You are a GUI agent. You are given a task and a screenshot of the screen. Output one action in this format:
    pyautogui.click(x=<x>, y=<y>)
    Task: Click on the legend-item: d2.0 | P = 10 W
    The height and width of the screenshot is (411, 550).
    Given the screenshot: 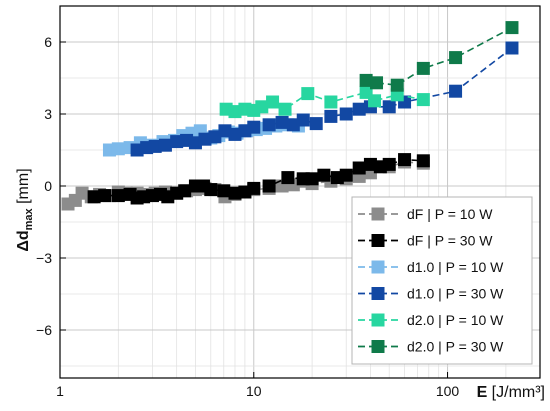 What is the action you would take?
    pyautogui.click(x=431, y=320)
    